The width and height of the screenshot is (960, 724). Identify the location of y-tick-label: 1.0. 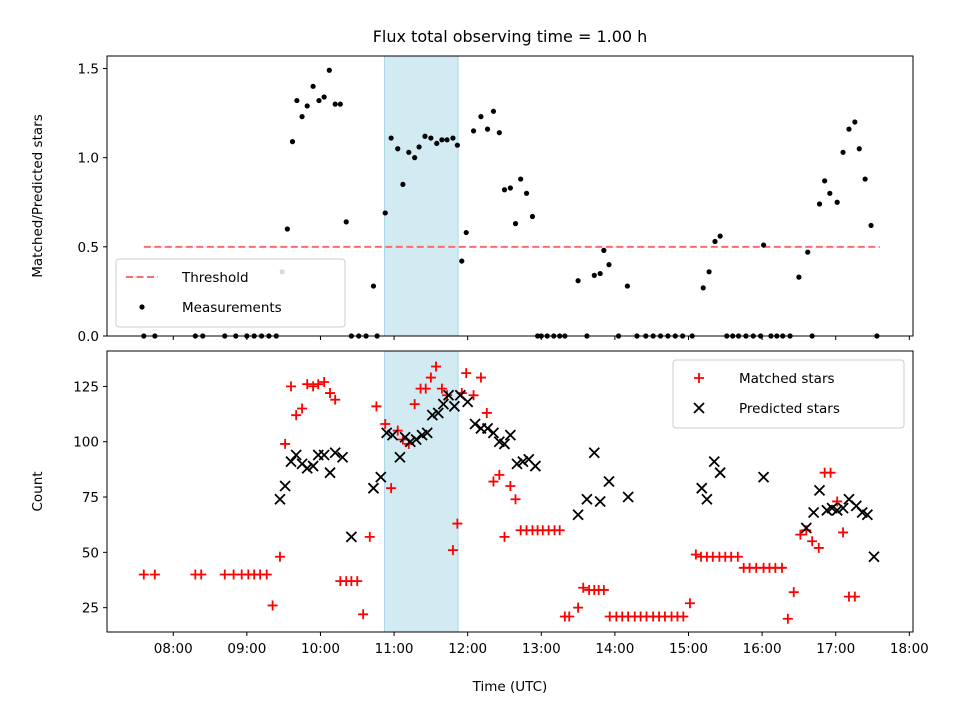
(88, 159).